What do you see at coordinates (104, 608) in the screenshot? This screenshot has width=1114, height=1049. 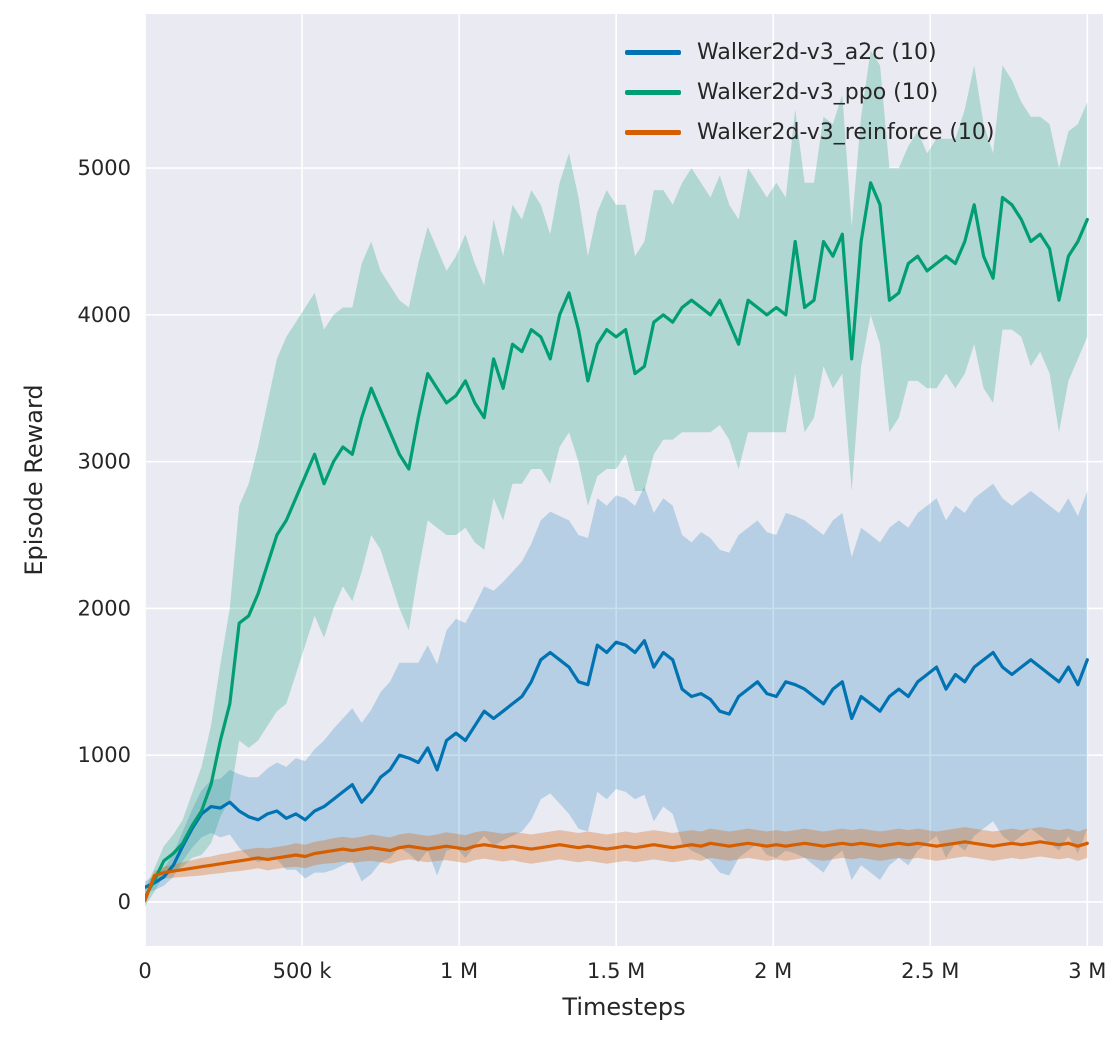 I see `y-tick-label: 2000` at bounding box center [104, 608].